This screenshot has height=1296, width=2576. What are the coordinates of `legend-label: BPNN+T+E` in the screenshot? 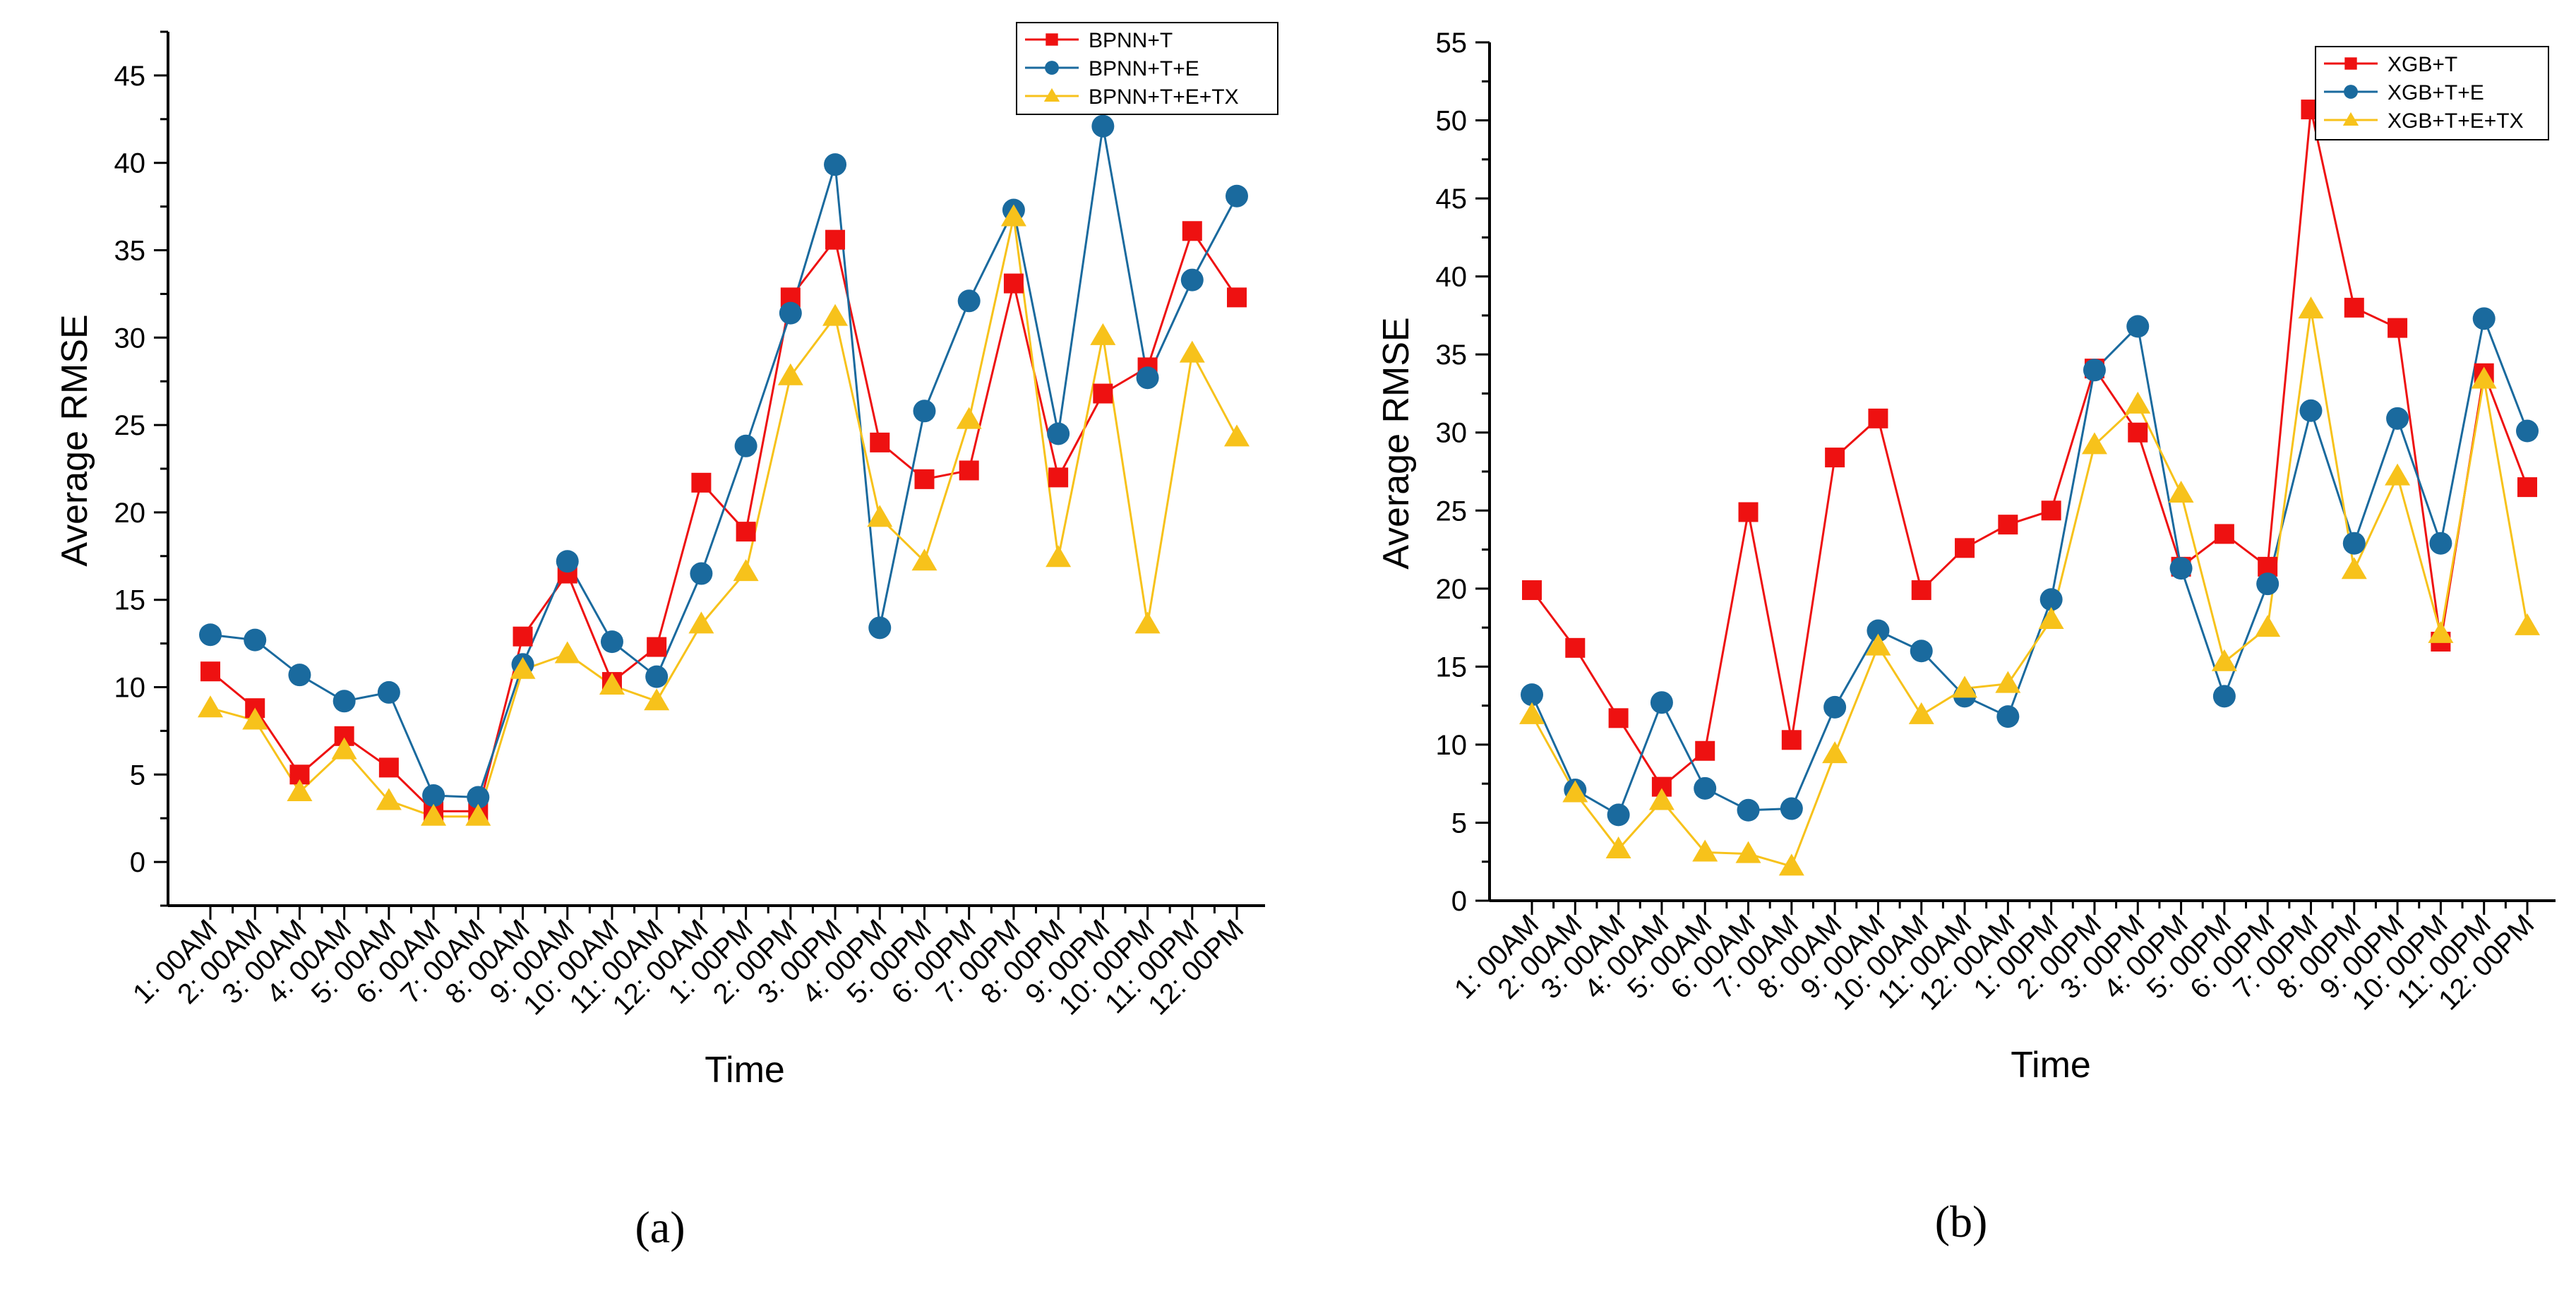 It's located at (1144, 69).